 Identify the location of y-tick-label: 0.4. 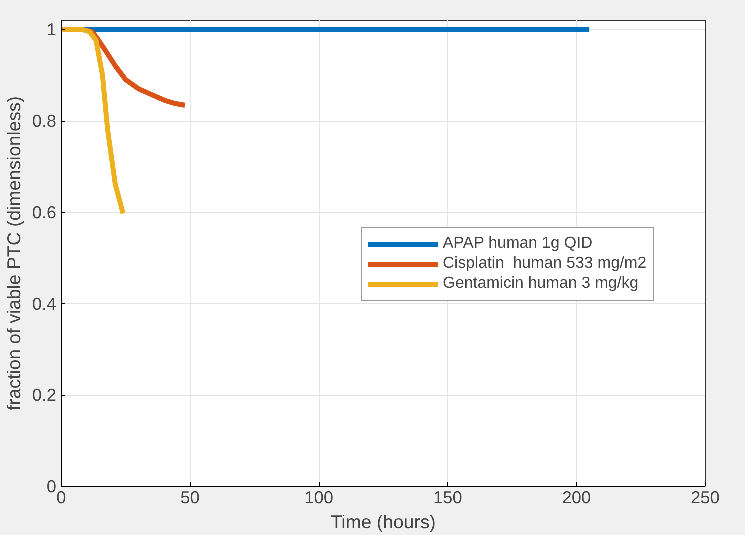
(44, 304).